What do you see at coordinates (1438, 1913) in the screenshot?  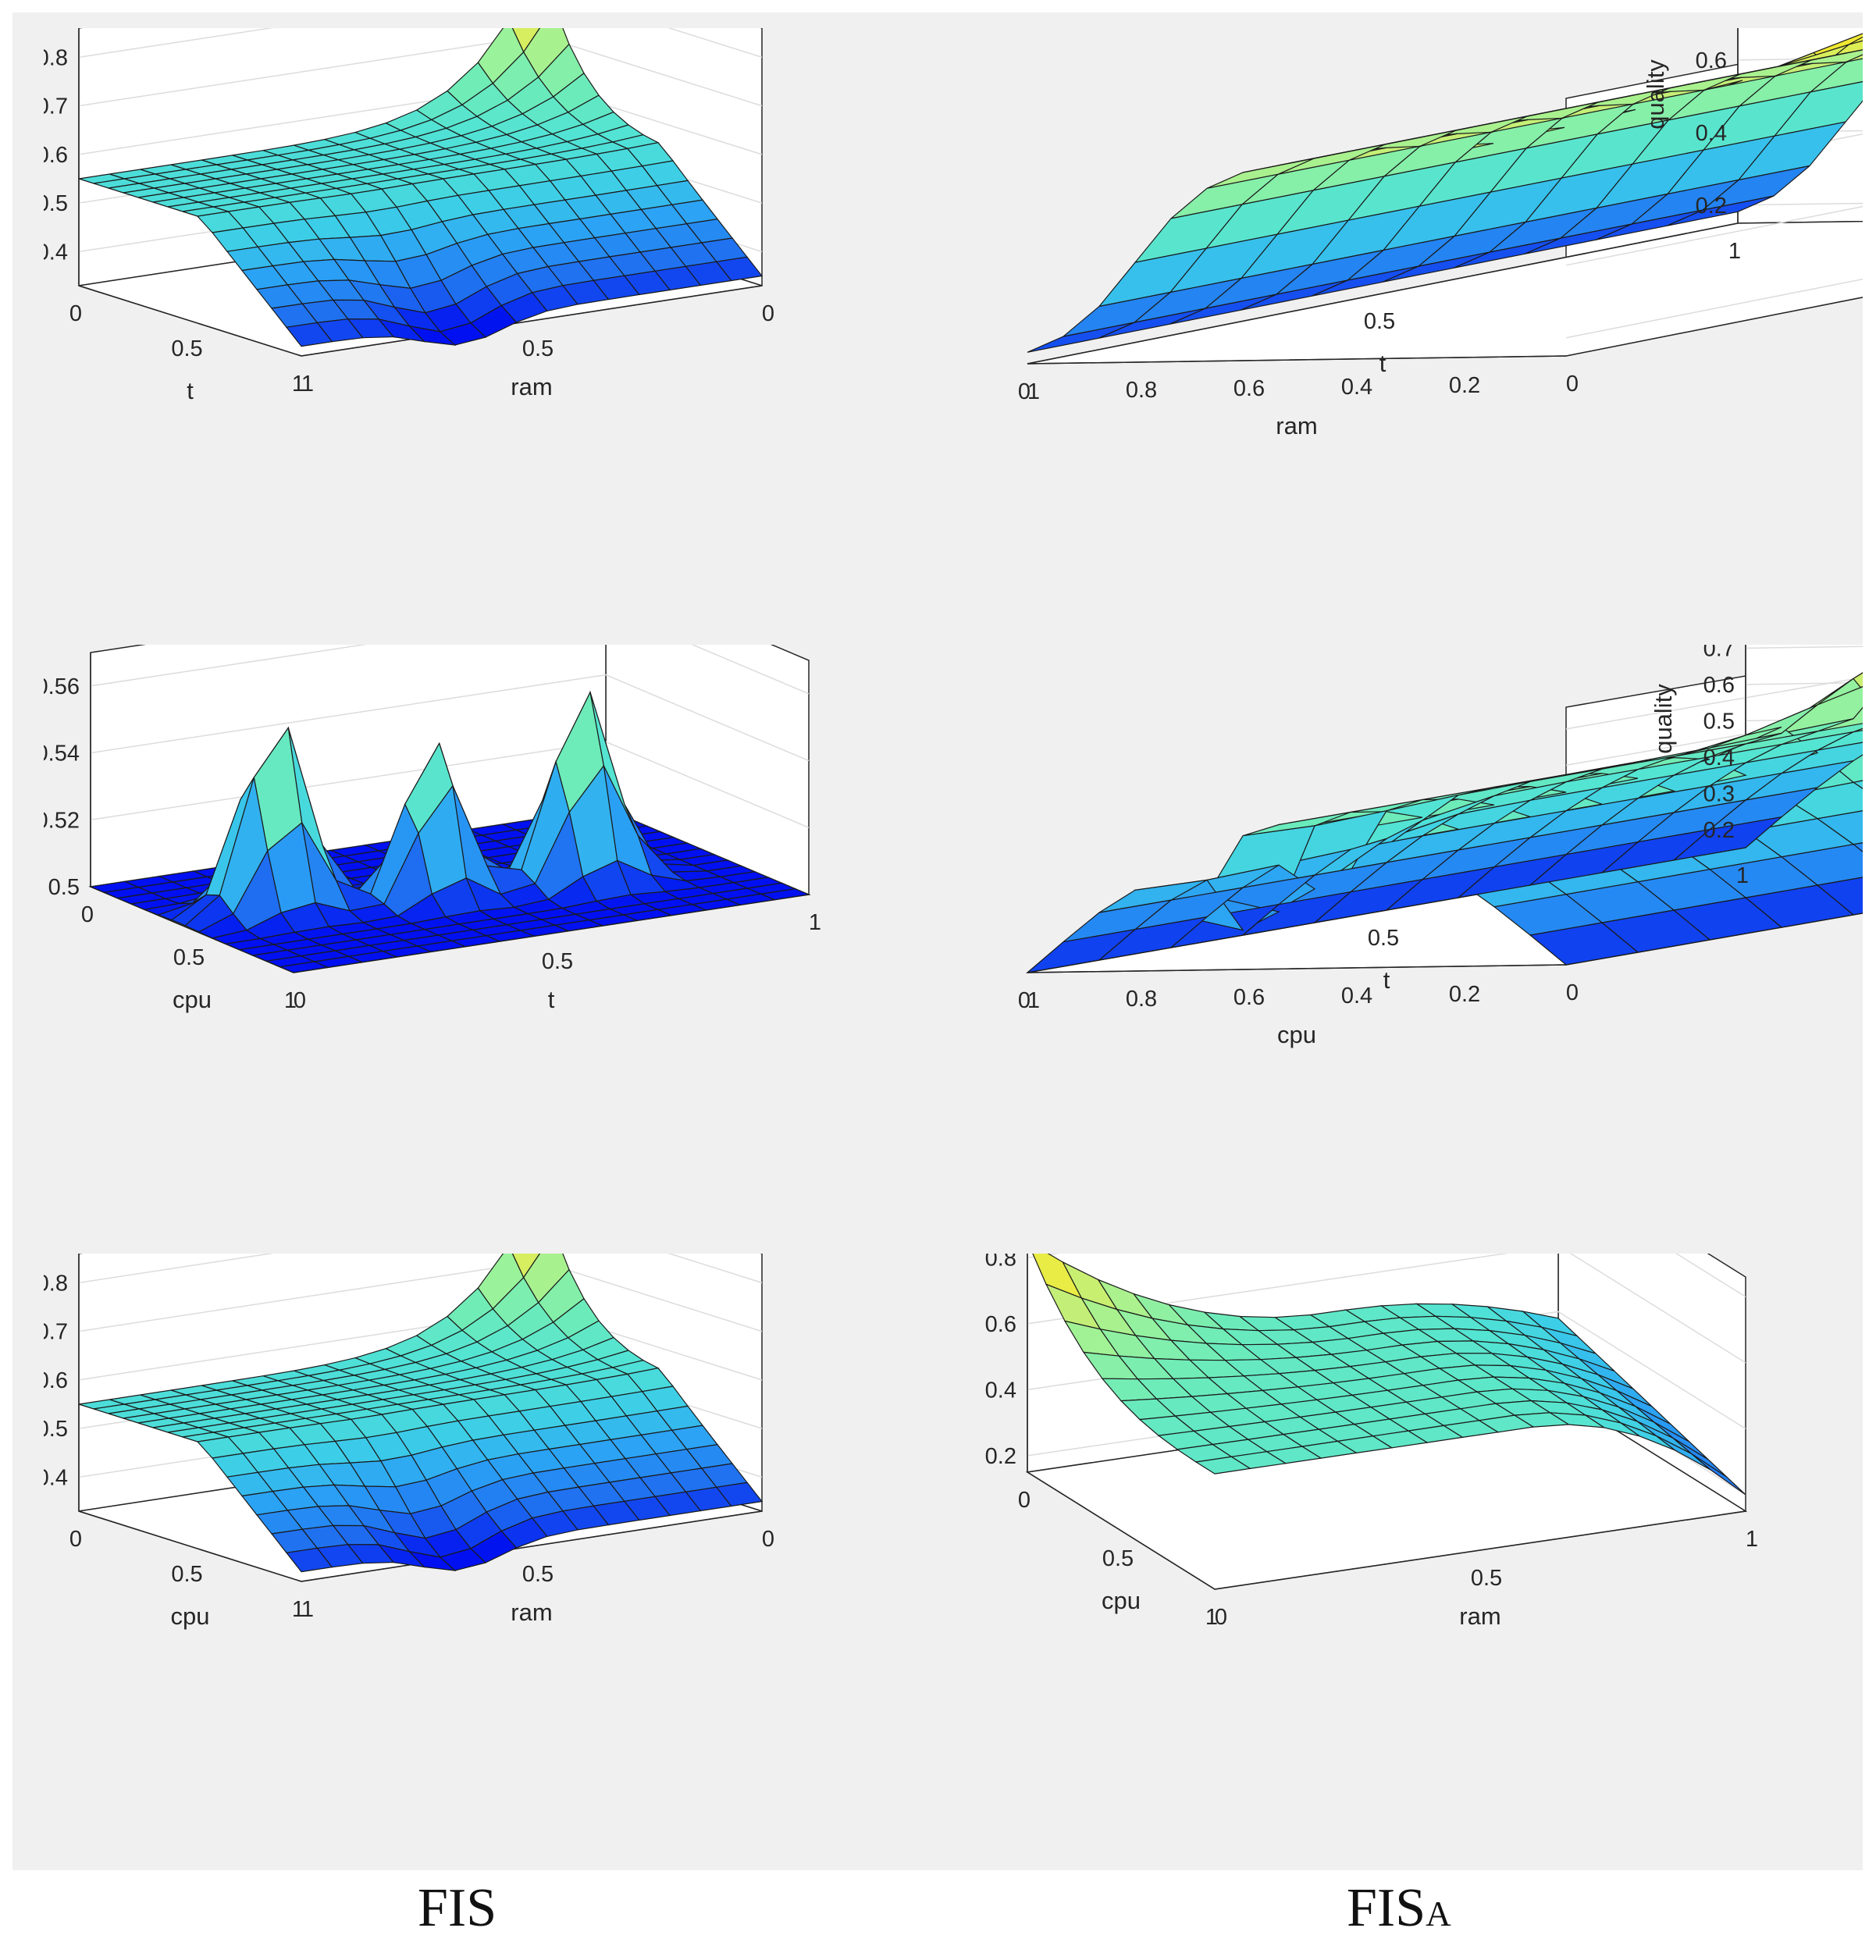 I see `caption-fisa-subscript: A` at bounding box center [1438, 1913].